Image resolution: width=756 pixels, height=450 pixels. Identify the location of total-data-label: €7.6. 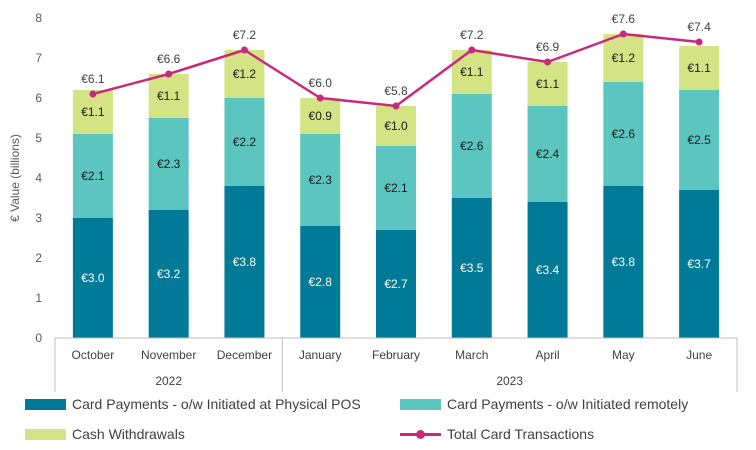
(624, 19).